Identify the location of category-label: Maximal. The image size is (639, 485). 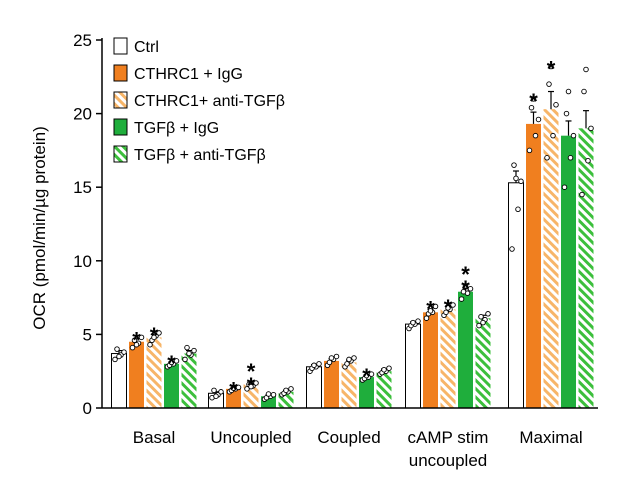
(550, 437).